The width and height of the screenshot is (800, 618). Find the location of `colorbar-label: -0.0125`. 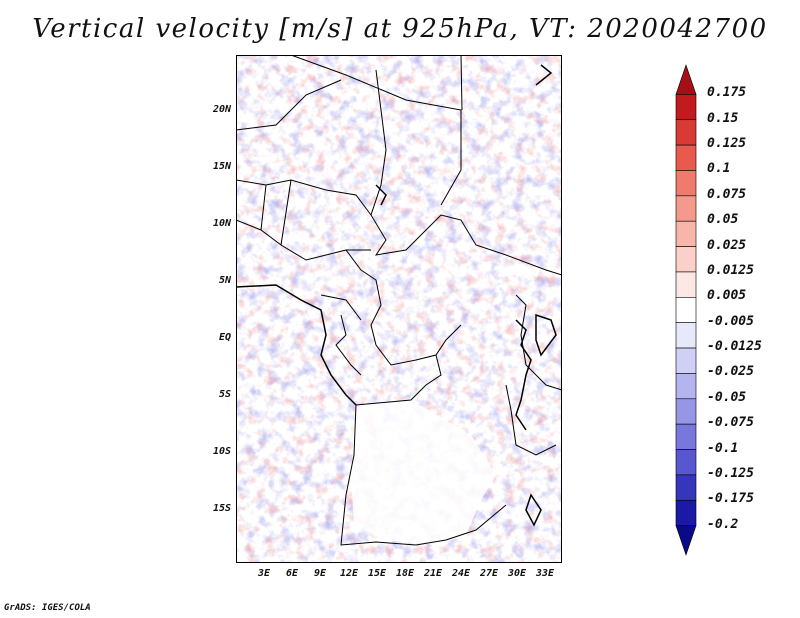

colorbar-label: -0.0125 is located at coordinates (734, 347).